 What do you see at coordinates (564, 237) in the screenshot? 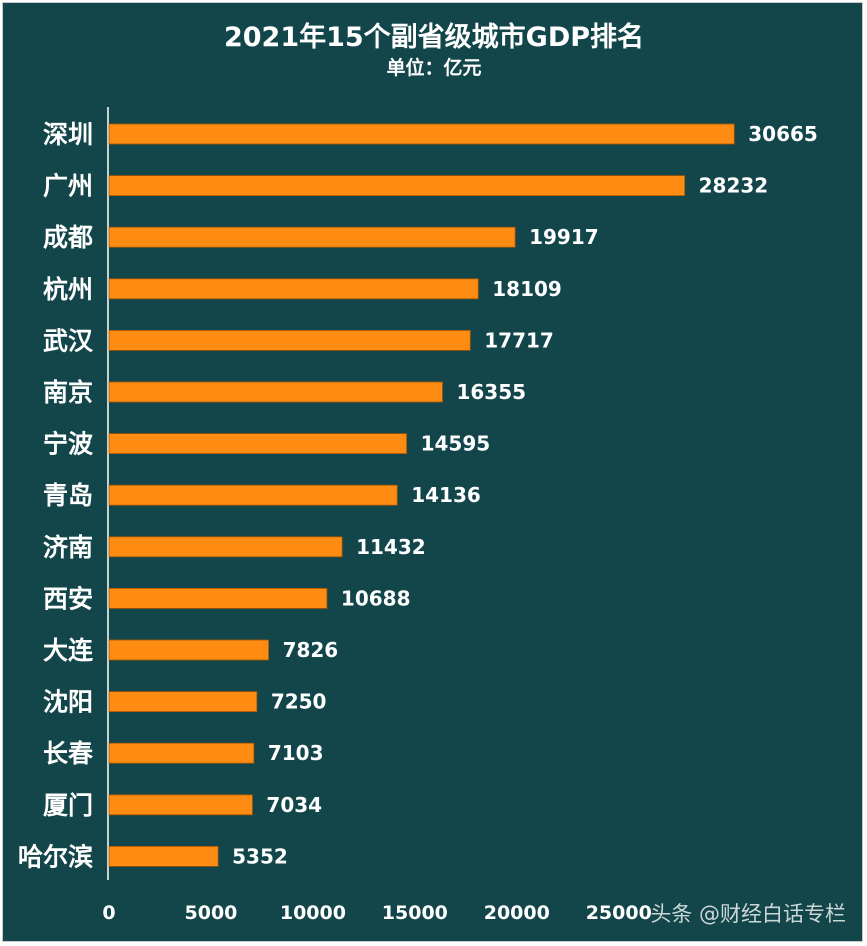
I see `value-label: 19917` at bounding box center [564, 237].